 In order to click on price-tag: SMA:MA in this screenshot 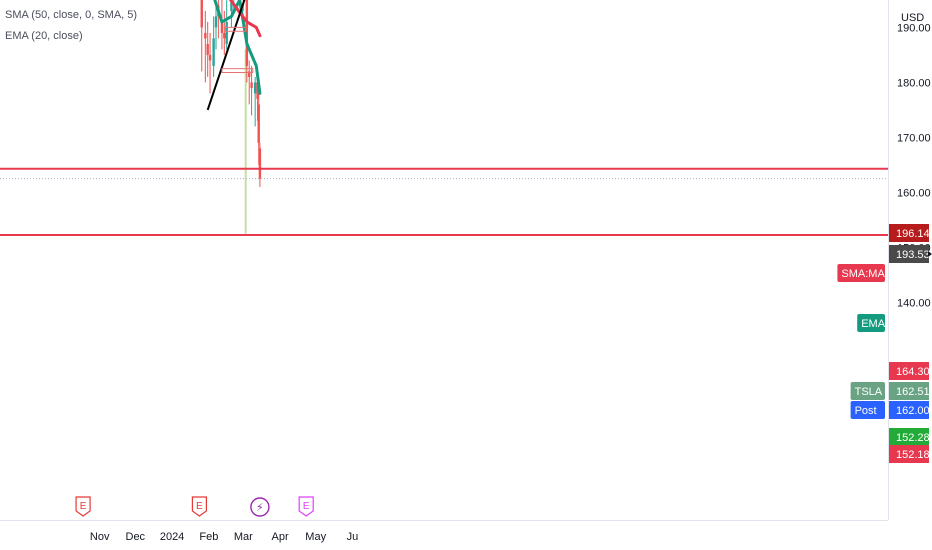, I will do `click(861, 273)`.